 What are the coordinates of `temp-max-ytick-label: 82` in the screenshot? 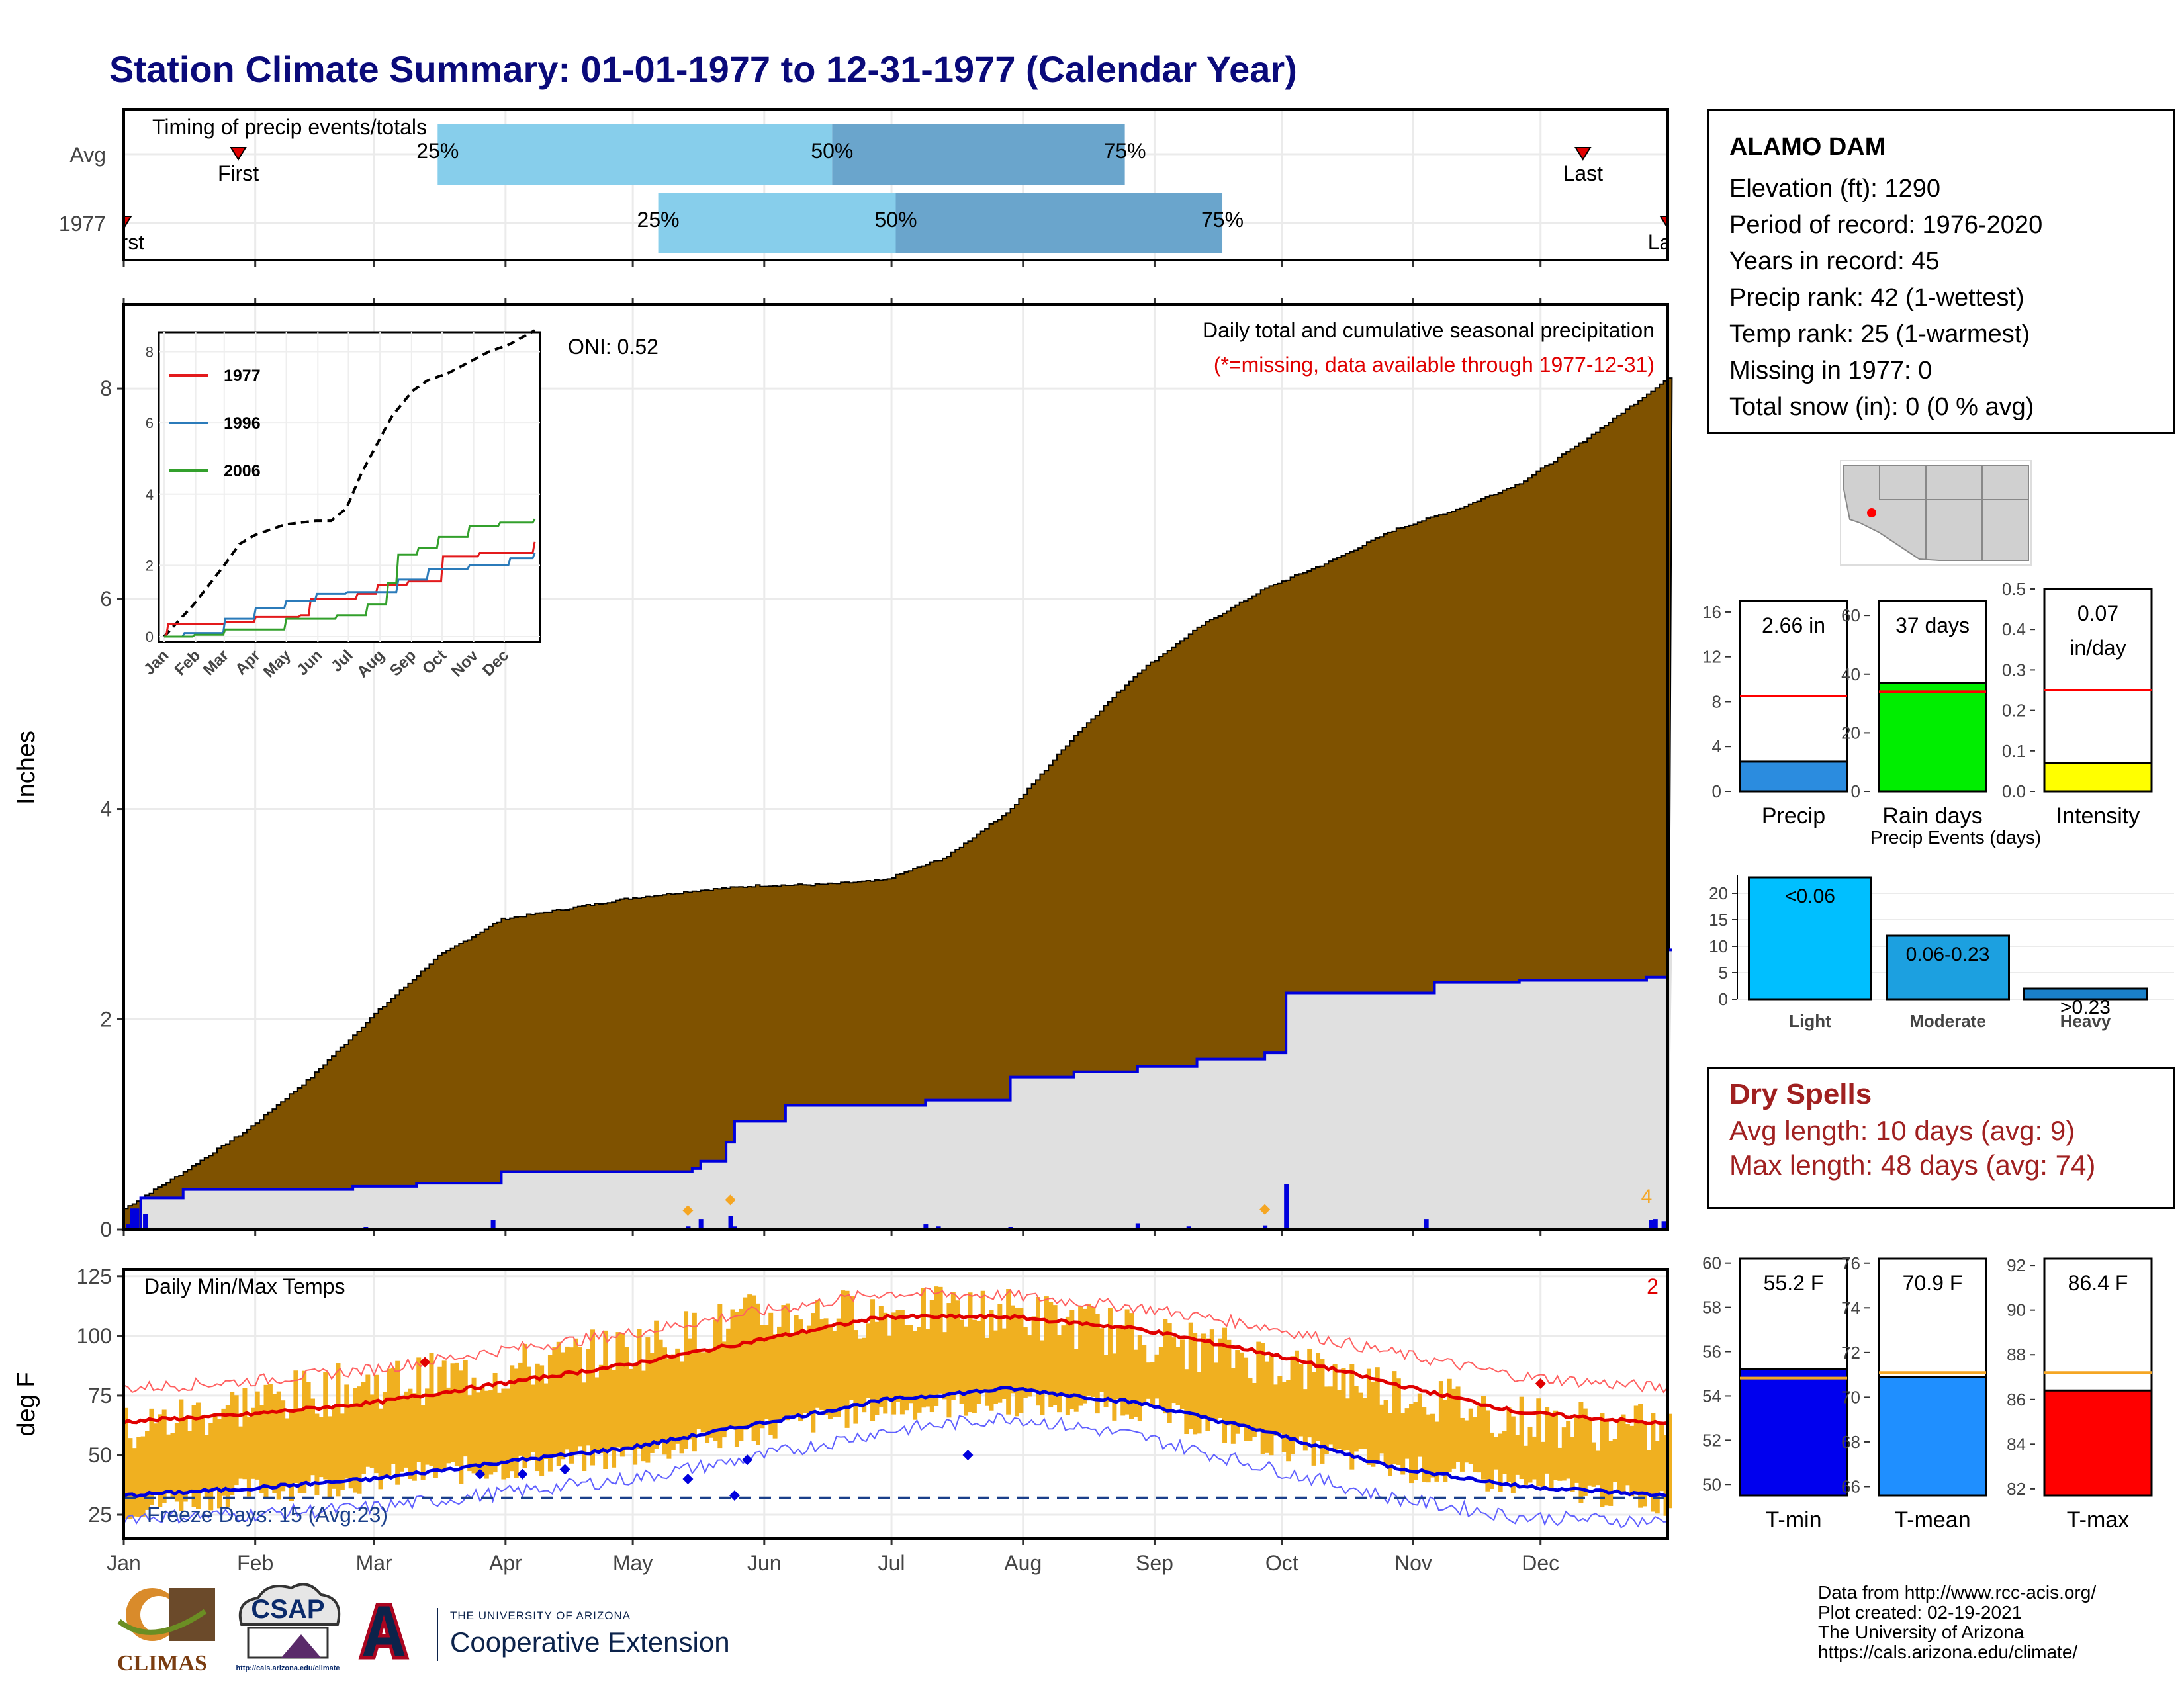 It's located at (2016, 1489).